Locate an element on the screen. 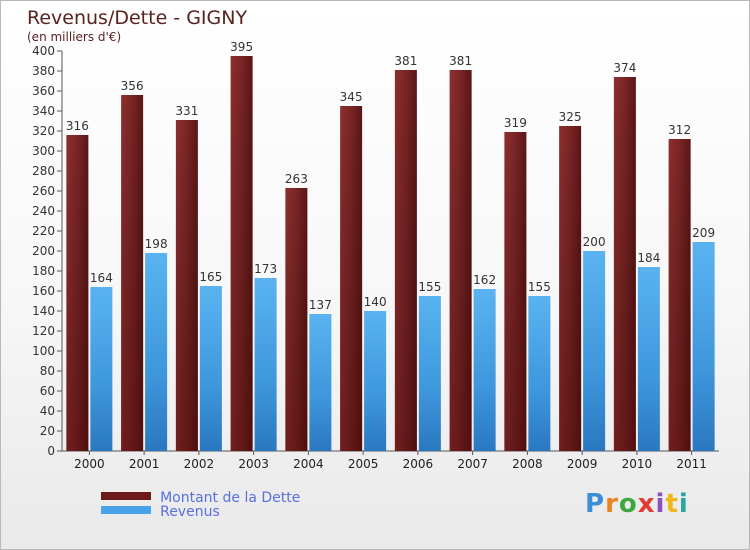  bar-revenus-2003 is located at coordinates (265, 364).